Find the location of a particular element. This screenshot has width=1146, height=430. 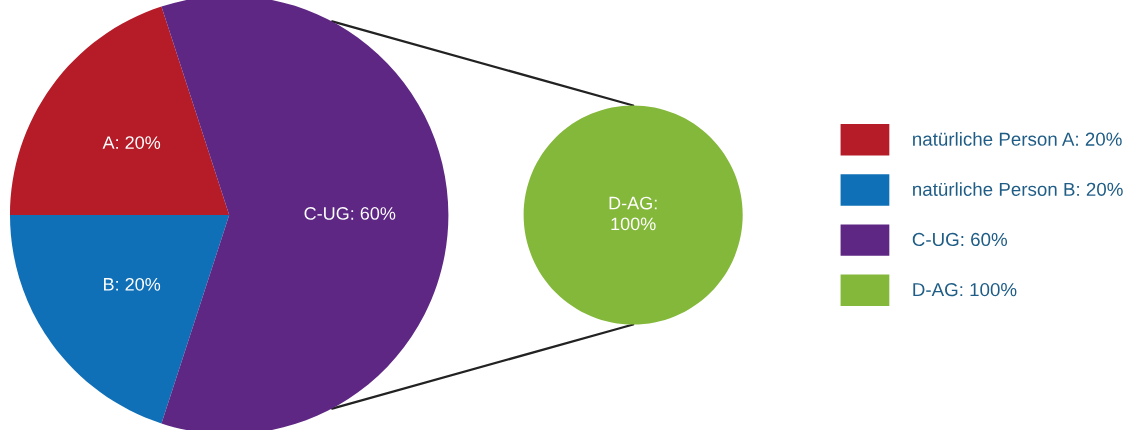

legend-label: C-UG: 60% is located at coordinates (960, 239).